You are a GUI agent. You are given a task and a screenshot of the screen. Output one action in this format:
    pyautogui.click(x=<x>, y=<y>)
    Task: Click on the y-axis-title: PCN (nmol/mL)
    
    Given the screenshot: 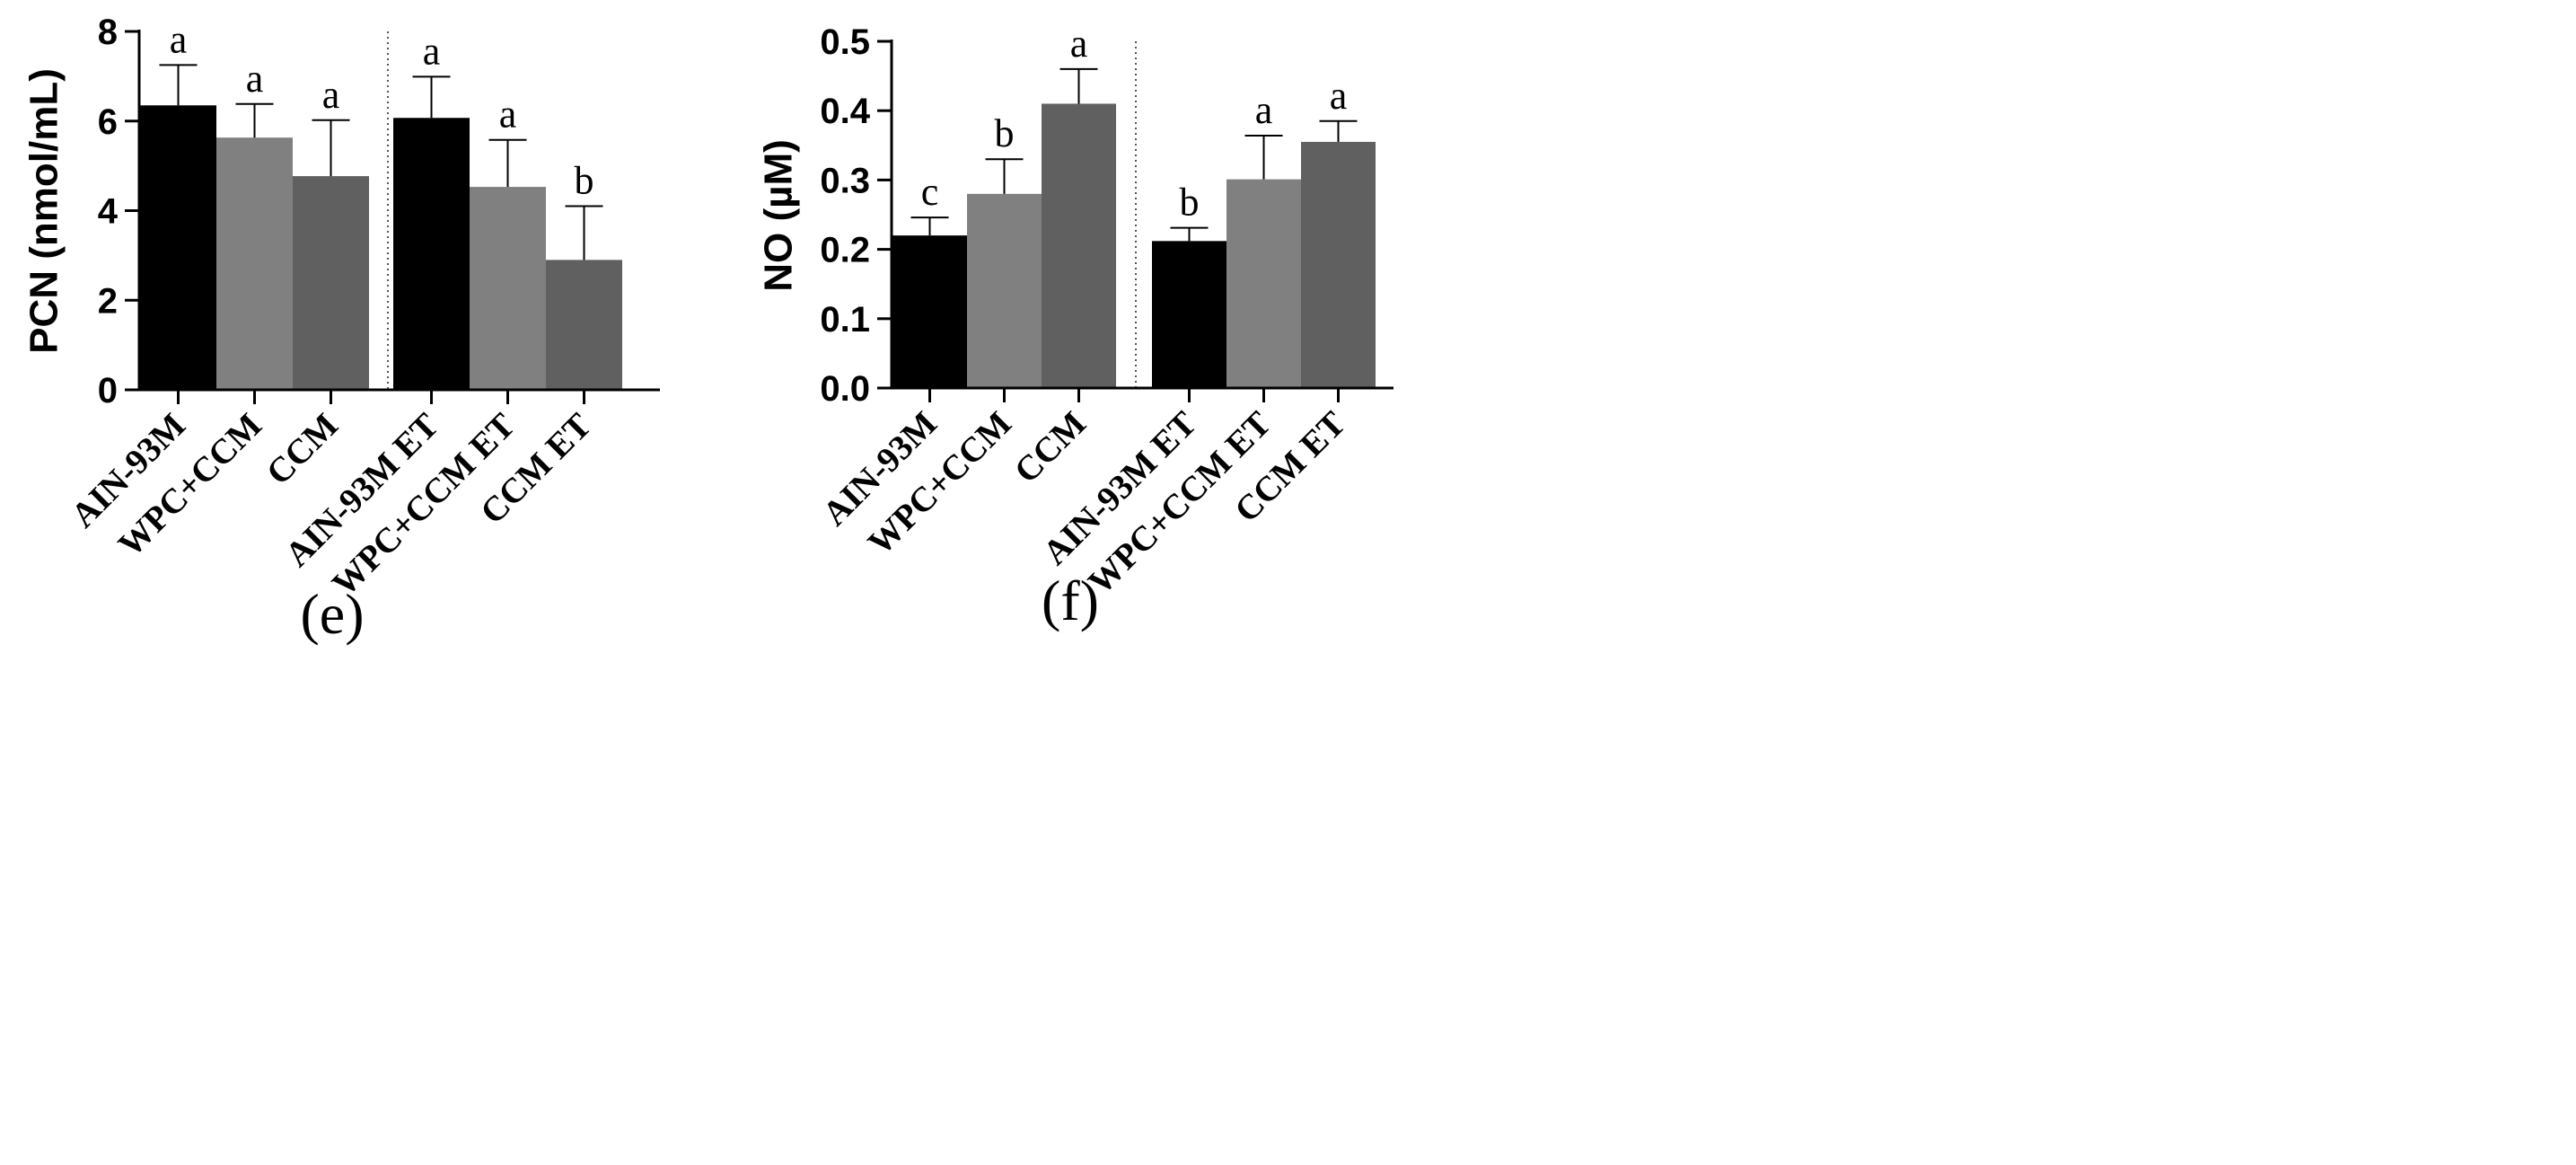 What is the action you would take?
    pyautogui.click(x=44, y=211)
    